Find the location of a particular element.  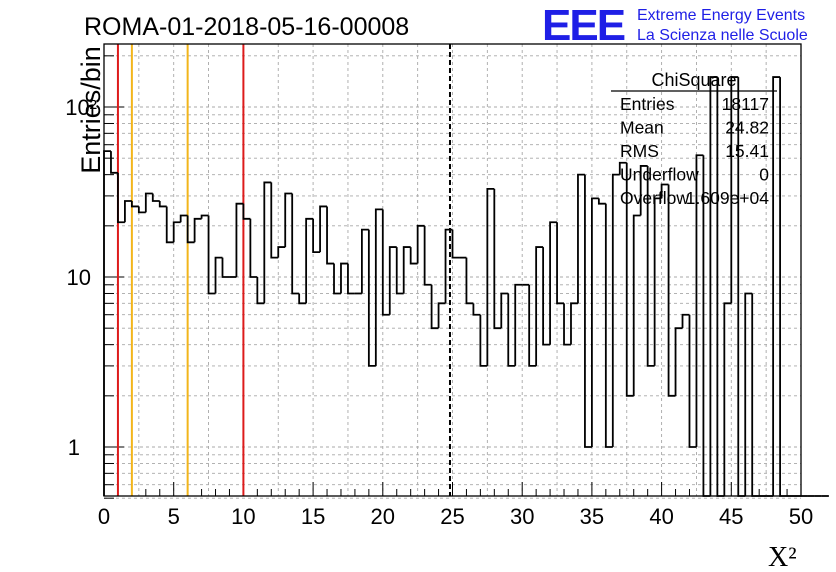

x-tick-labels: 0 5 10 15 20 25 30 35 40 45 50 is located at coordinates (455, 516).